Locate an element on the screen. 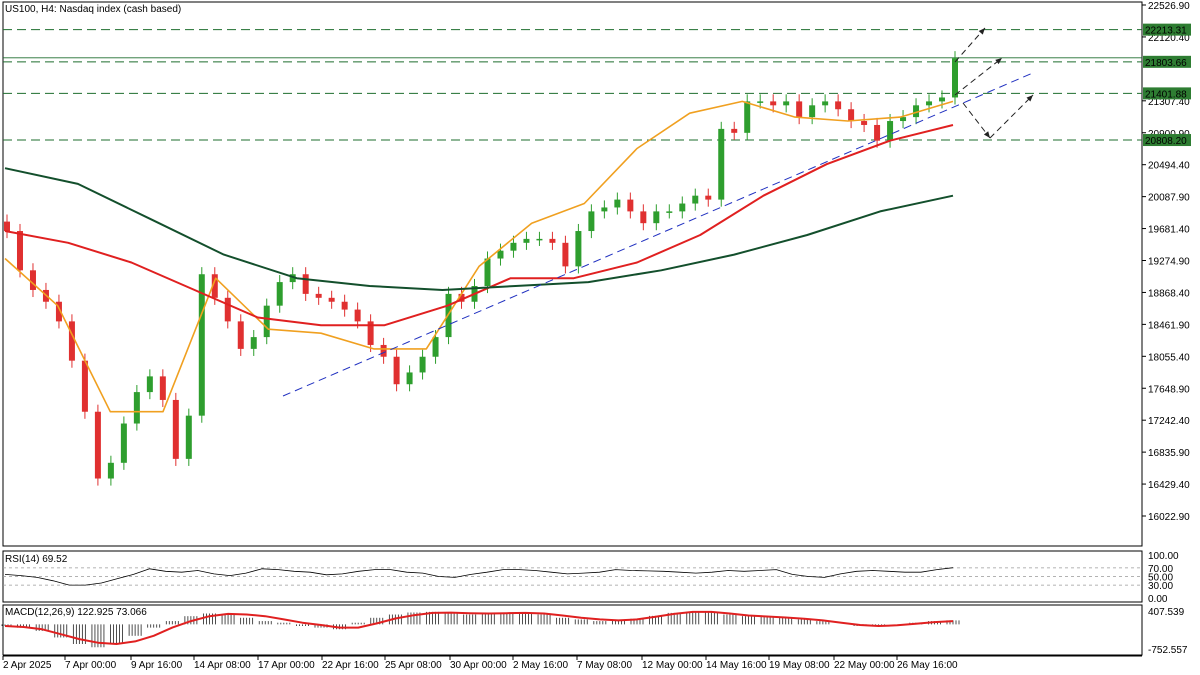  y-tick-label: 22120.40 is located at coordinates (1169, 38).